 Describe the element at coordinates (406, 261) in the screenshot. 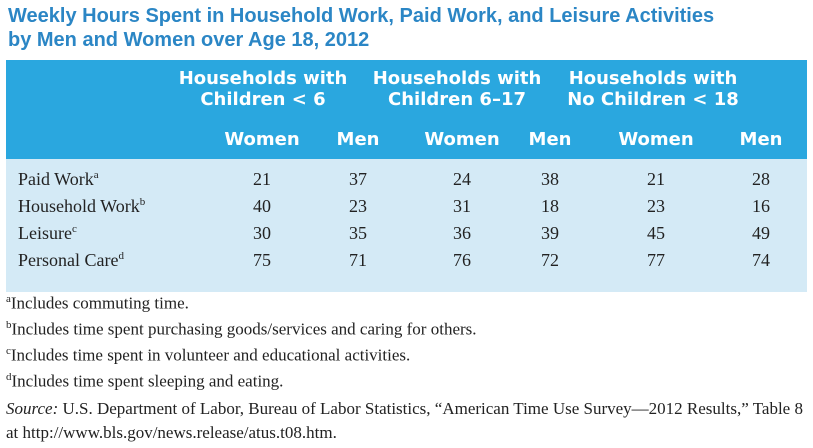

I see `table-row: Personal Cared 75 71 76 72 77 74` at that location.